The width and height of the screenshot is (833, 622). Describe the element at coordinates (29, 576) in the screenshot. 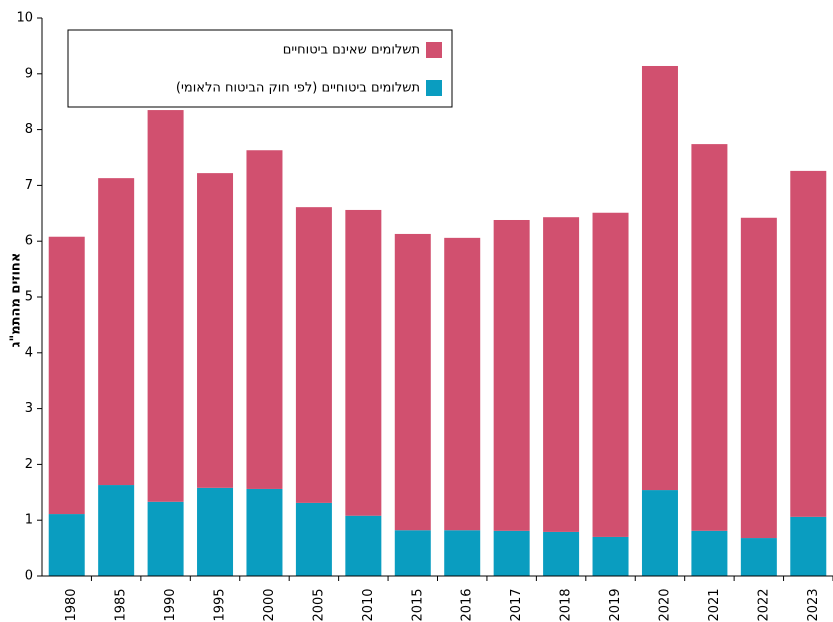

I see `y-tick-label: 0` at that location.